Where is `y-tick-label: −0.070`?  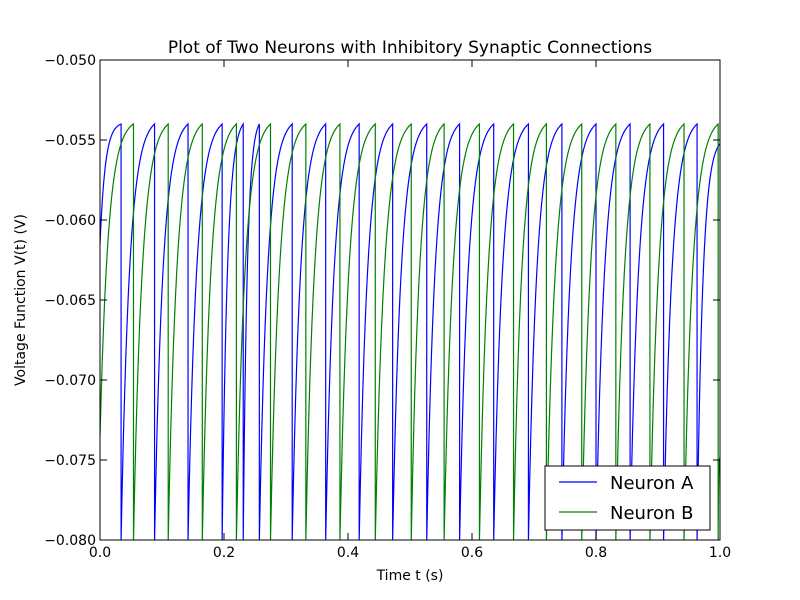 y-tick-label: −0.070 is located at coordinates (70, 381).